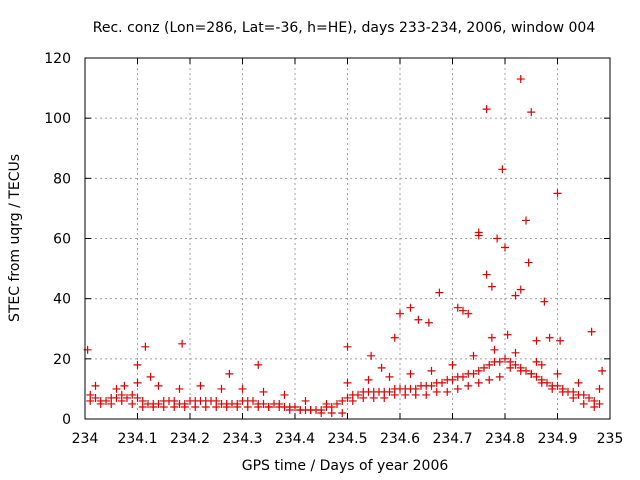 This screenshot has height=480, width=640. I want to click on y-axis-label: STEC from uqrg / TECUs, so click(15, 238).